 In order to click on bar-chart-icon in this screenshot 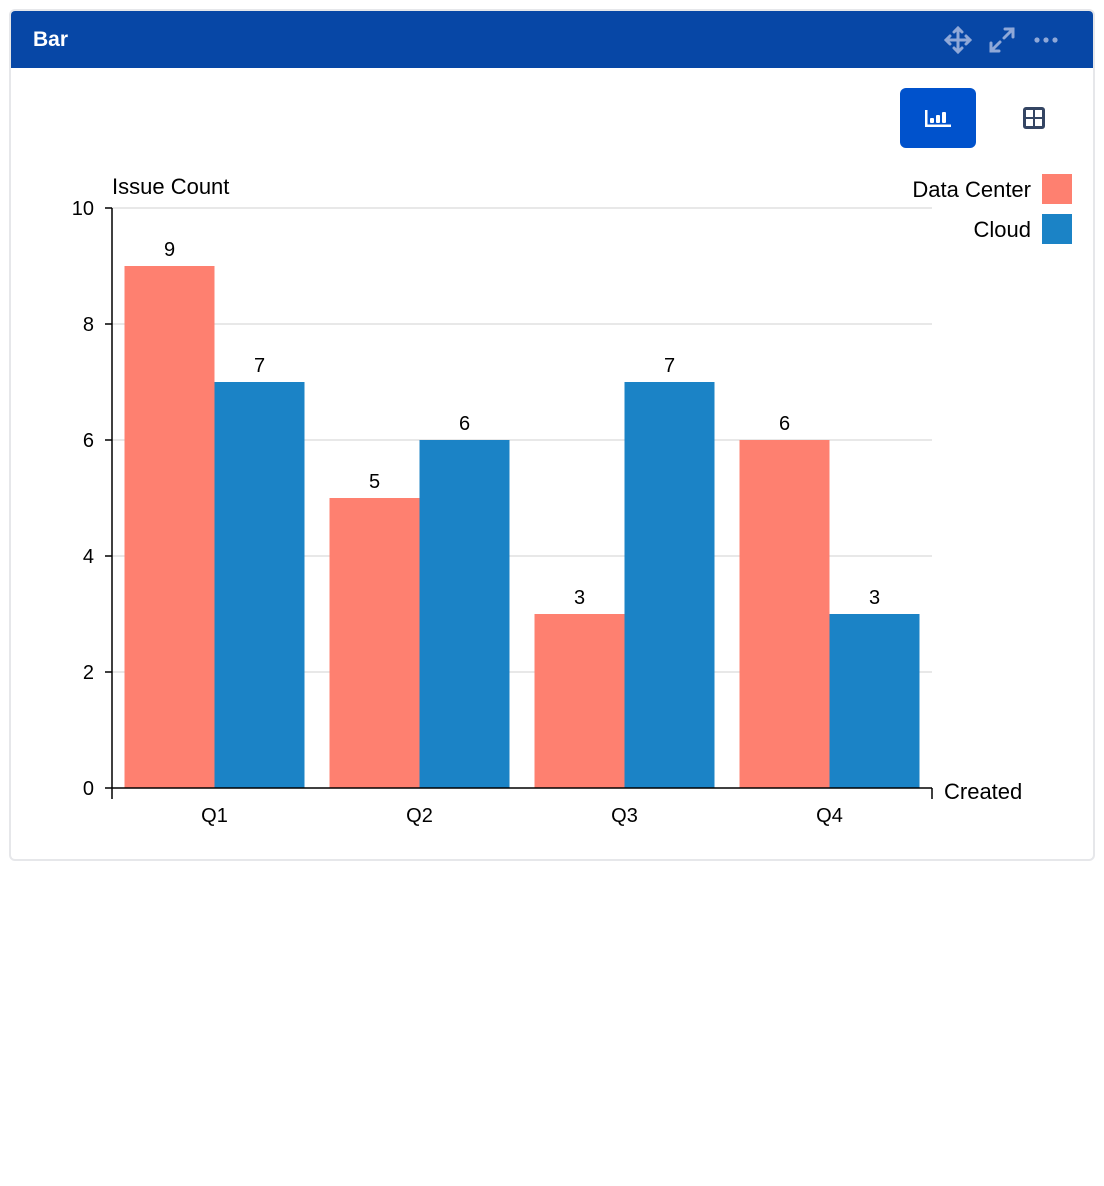, I will do `click(938, 118)`.